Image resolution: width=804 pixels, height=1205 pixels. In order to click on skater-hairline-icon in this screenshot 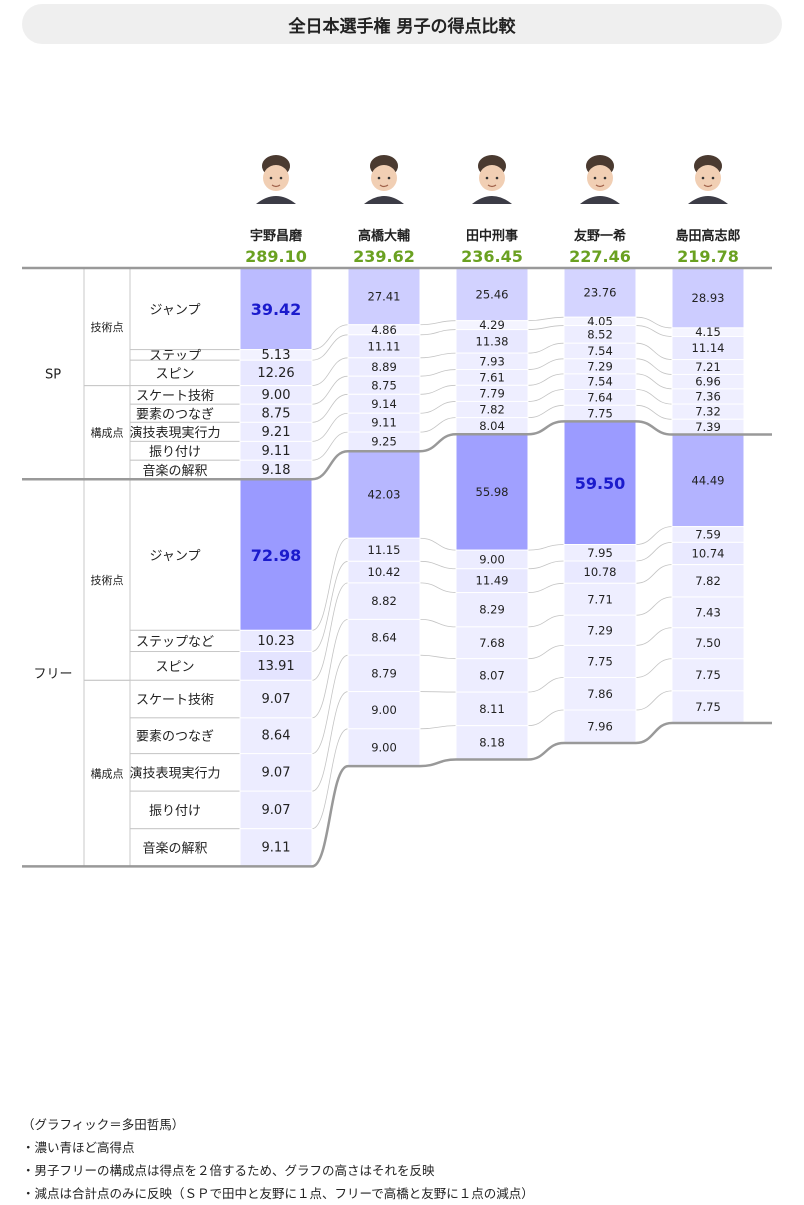, I will do `click(276, 164)`.